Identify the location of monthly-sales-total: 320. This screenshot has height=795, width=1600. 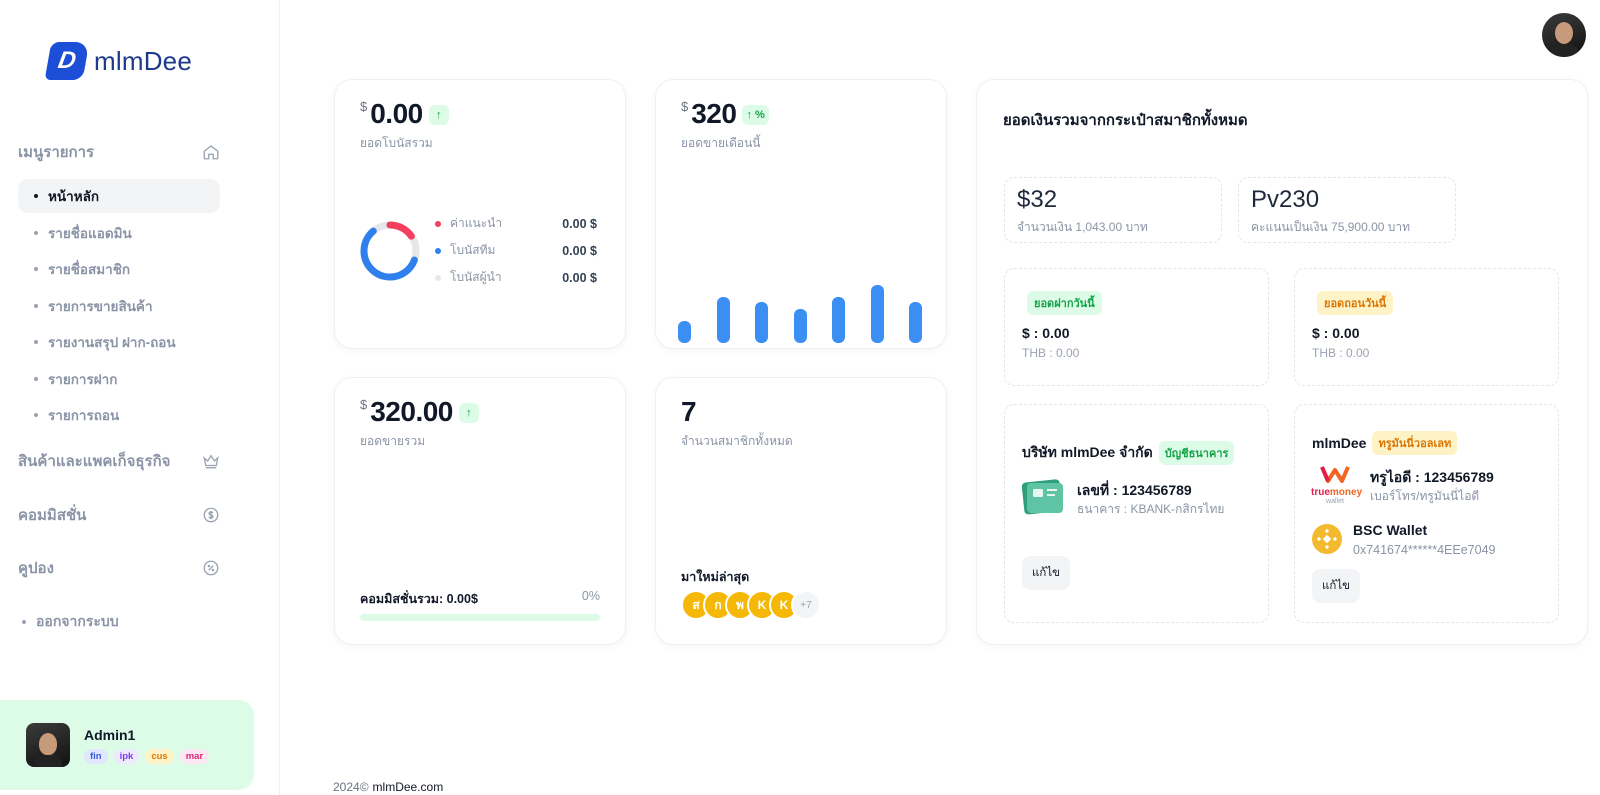
(714, 113).